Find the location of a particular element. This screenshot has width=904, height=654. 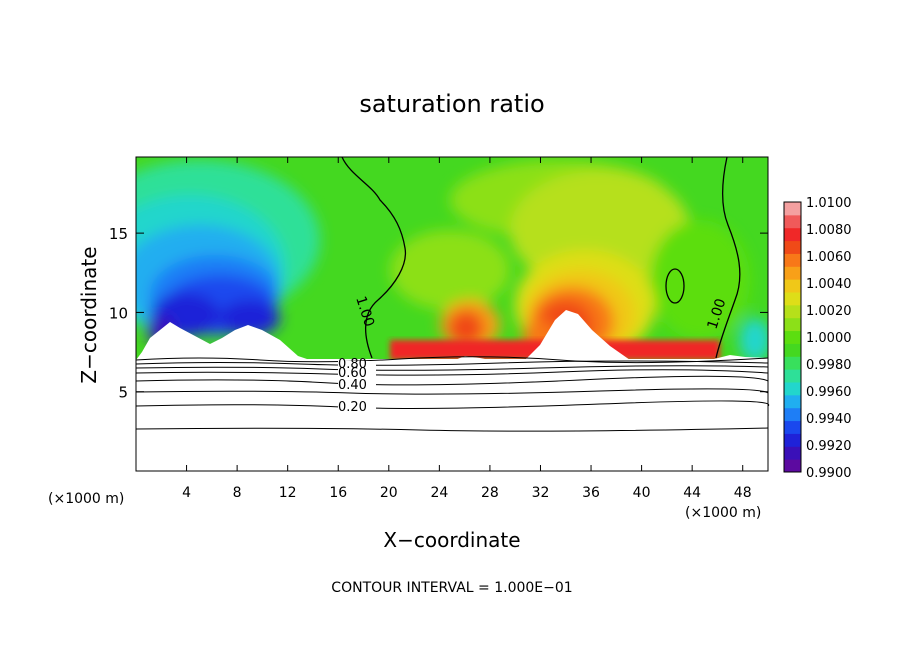

colorbar-tick-label: 0.9900 is located at coordinates (829, 473).